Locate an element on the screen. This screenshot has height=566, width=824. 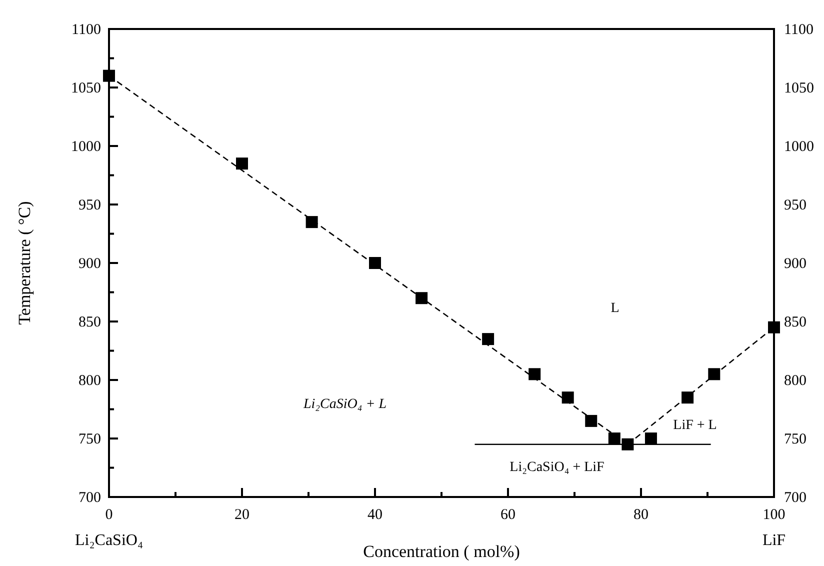
y-tick-label: 1050 is located at coordinates (86, 88).